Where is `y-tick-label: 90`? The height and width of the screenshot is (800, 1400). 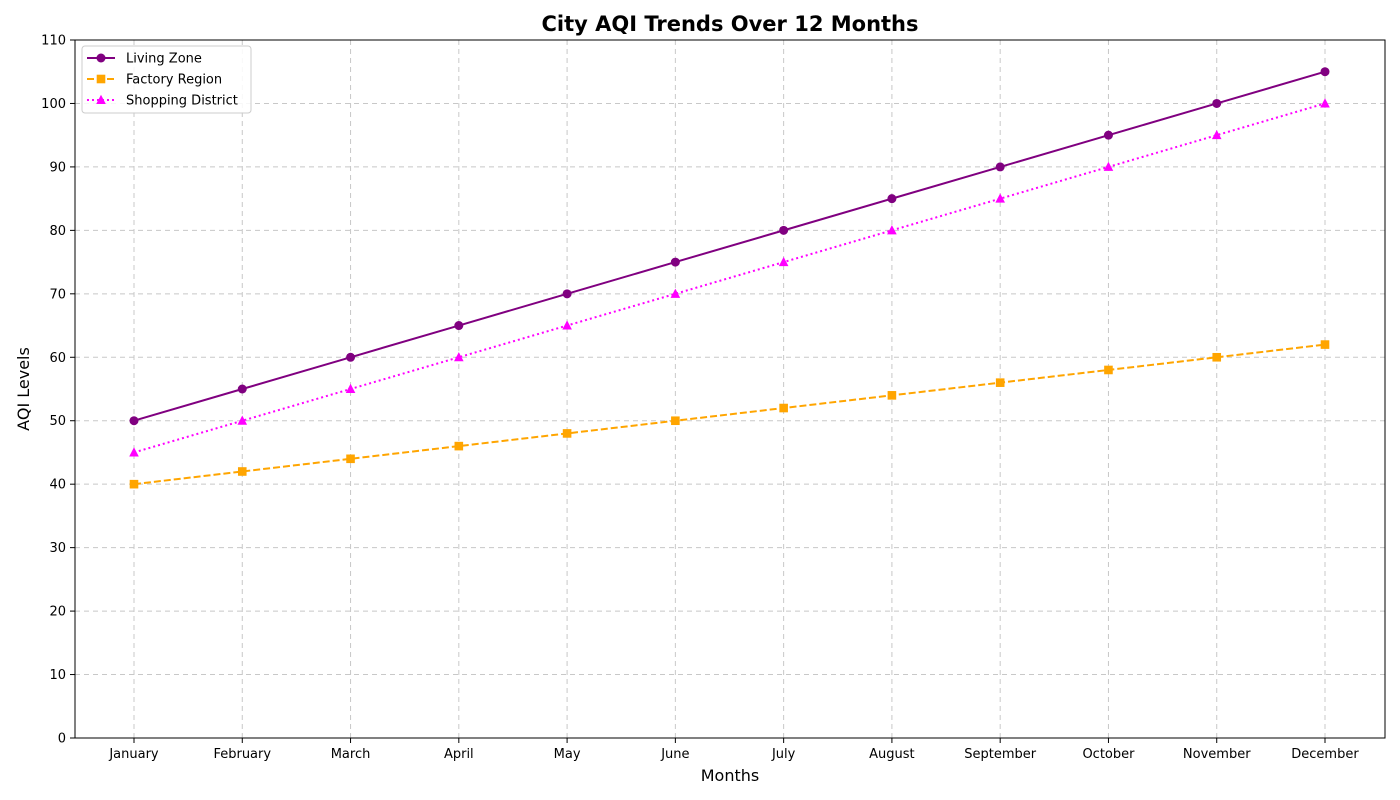
y-tick-label: 90 is located at coordinates (57, 167).